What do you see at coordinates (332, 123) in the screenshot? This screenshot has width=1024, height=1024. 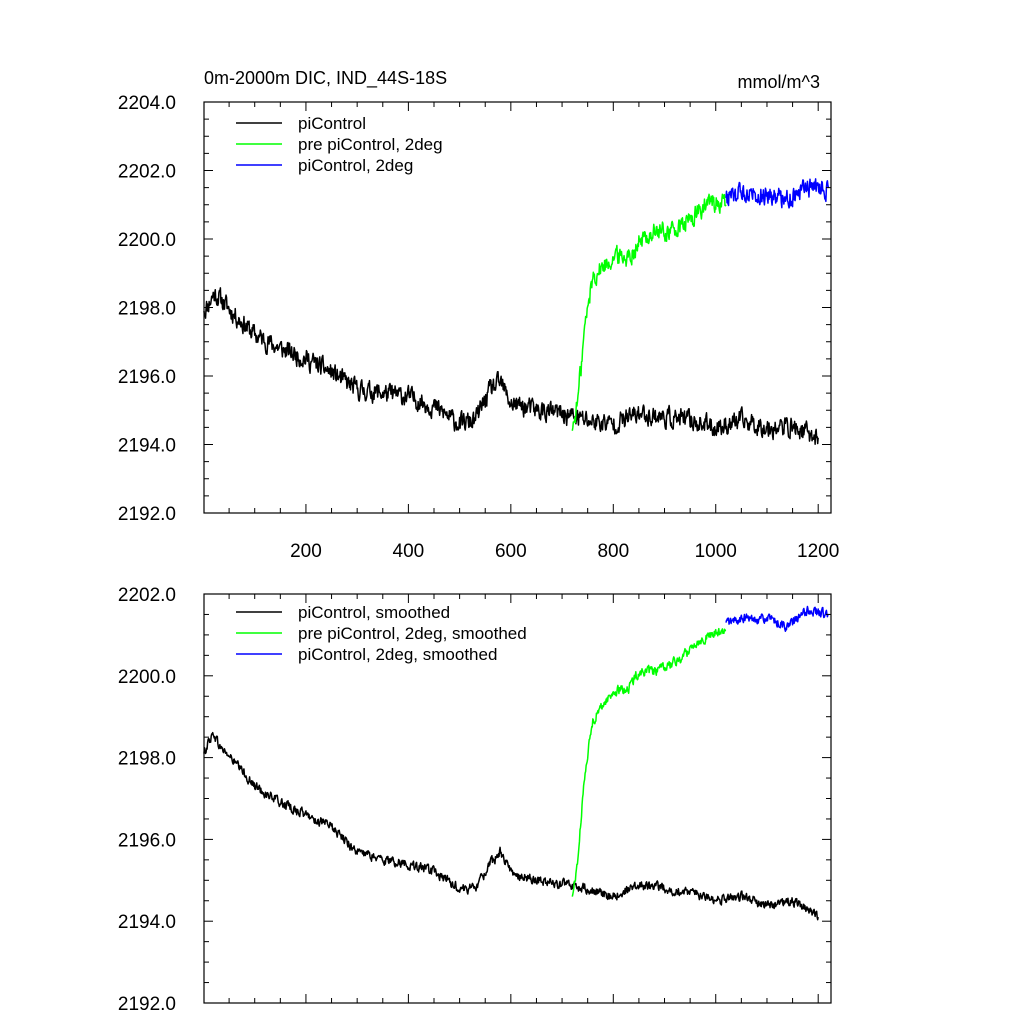 I see `legend-label: piControl` at bounding box center [332, 123].